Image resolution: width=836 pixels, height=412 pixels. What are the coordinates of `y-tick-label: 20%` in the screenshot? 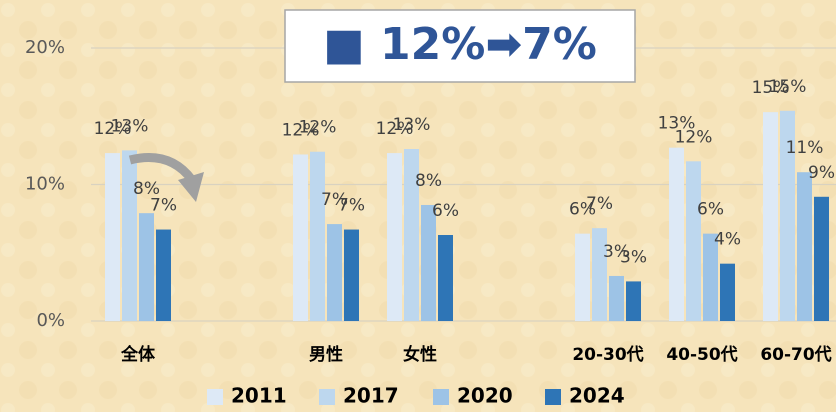 It's located at (45, 47).